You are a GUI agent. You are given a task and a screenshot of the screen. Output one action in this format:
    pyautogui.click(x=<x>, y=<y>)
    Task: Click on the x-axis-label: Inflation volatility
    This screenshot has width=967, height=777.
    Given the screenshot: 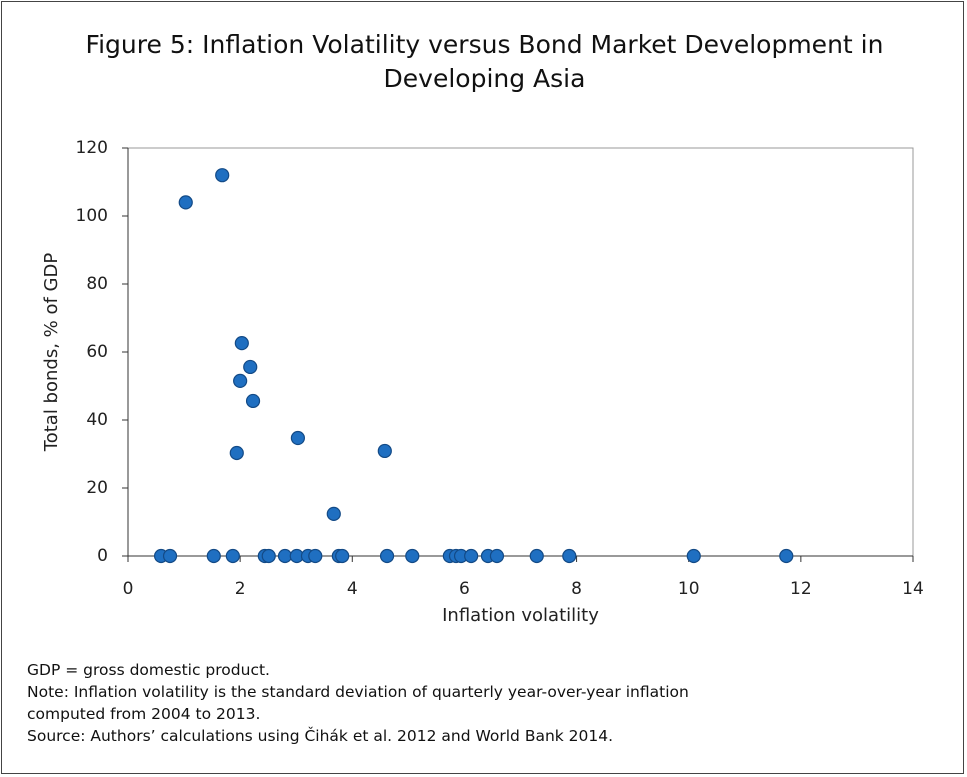 What is the action you would take?
    pyautogui.click(x=520, y=615)
    